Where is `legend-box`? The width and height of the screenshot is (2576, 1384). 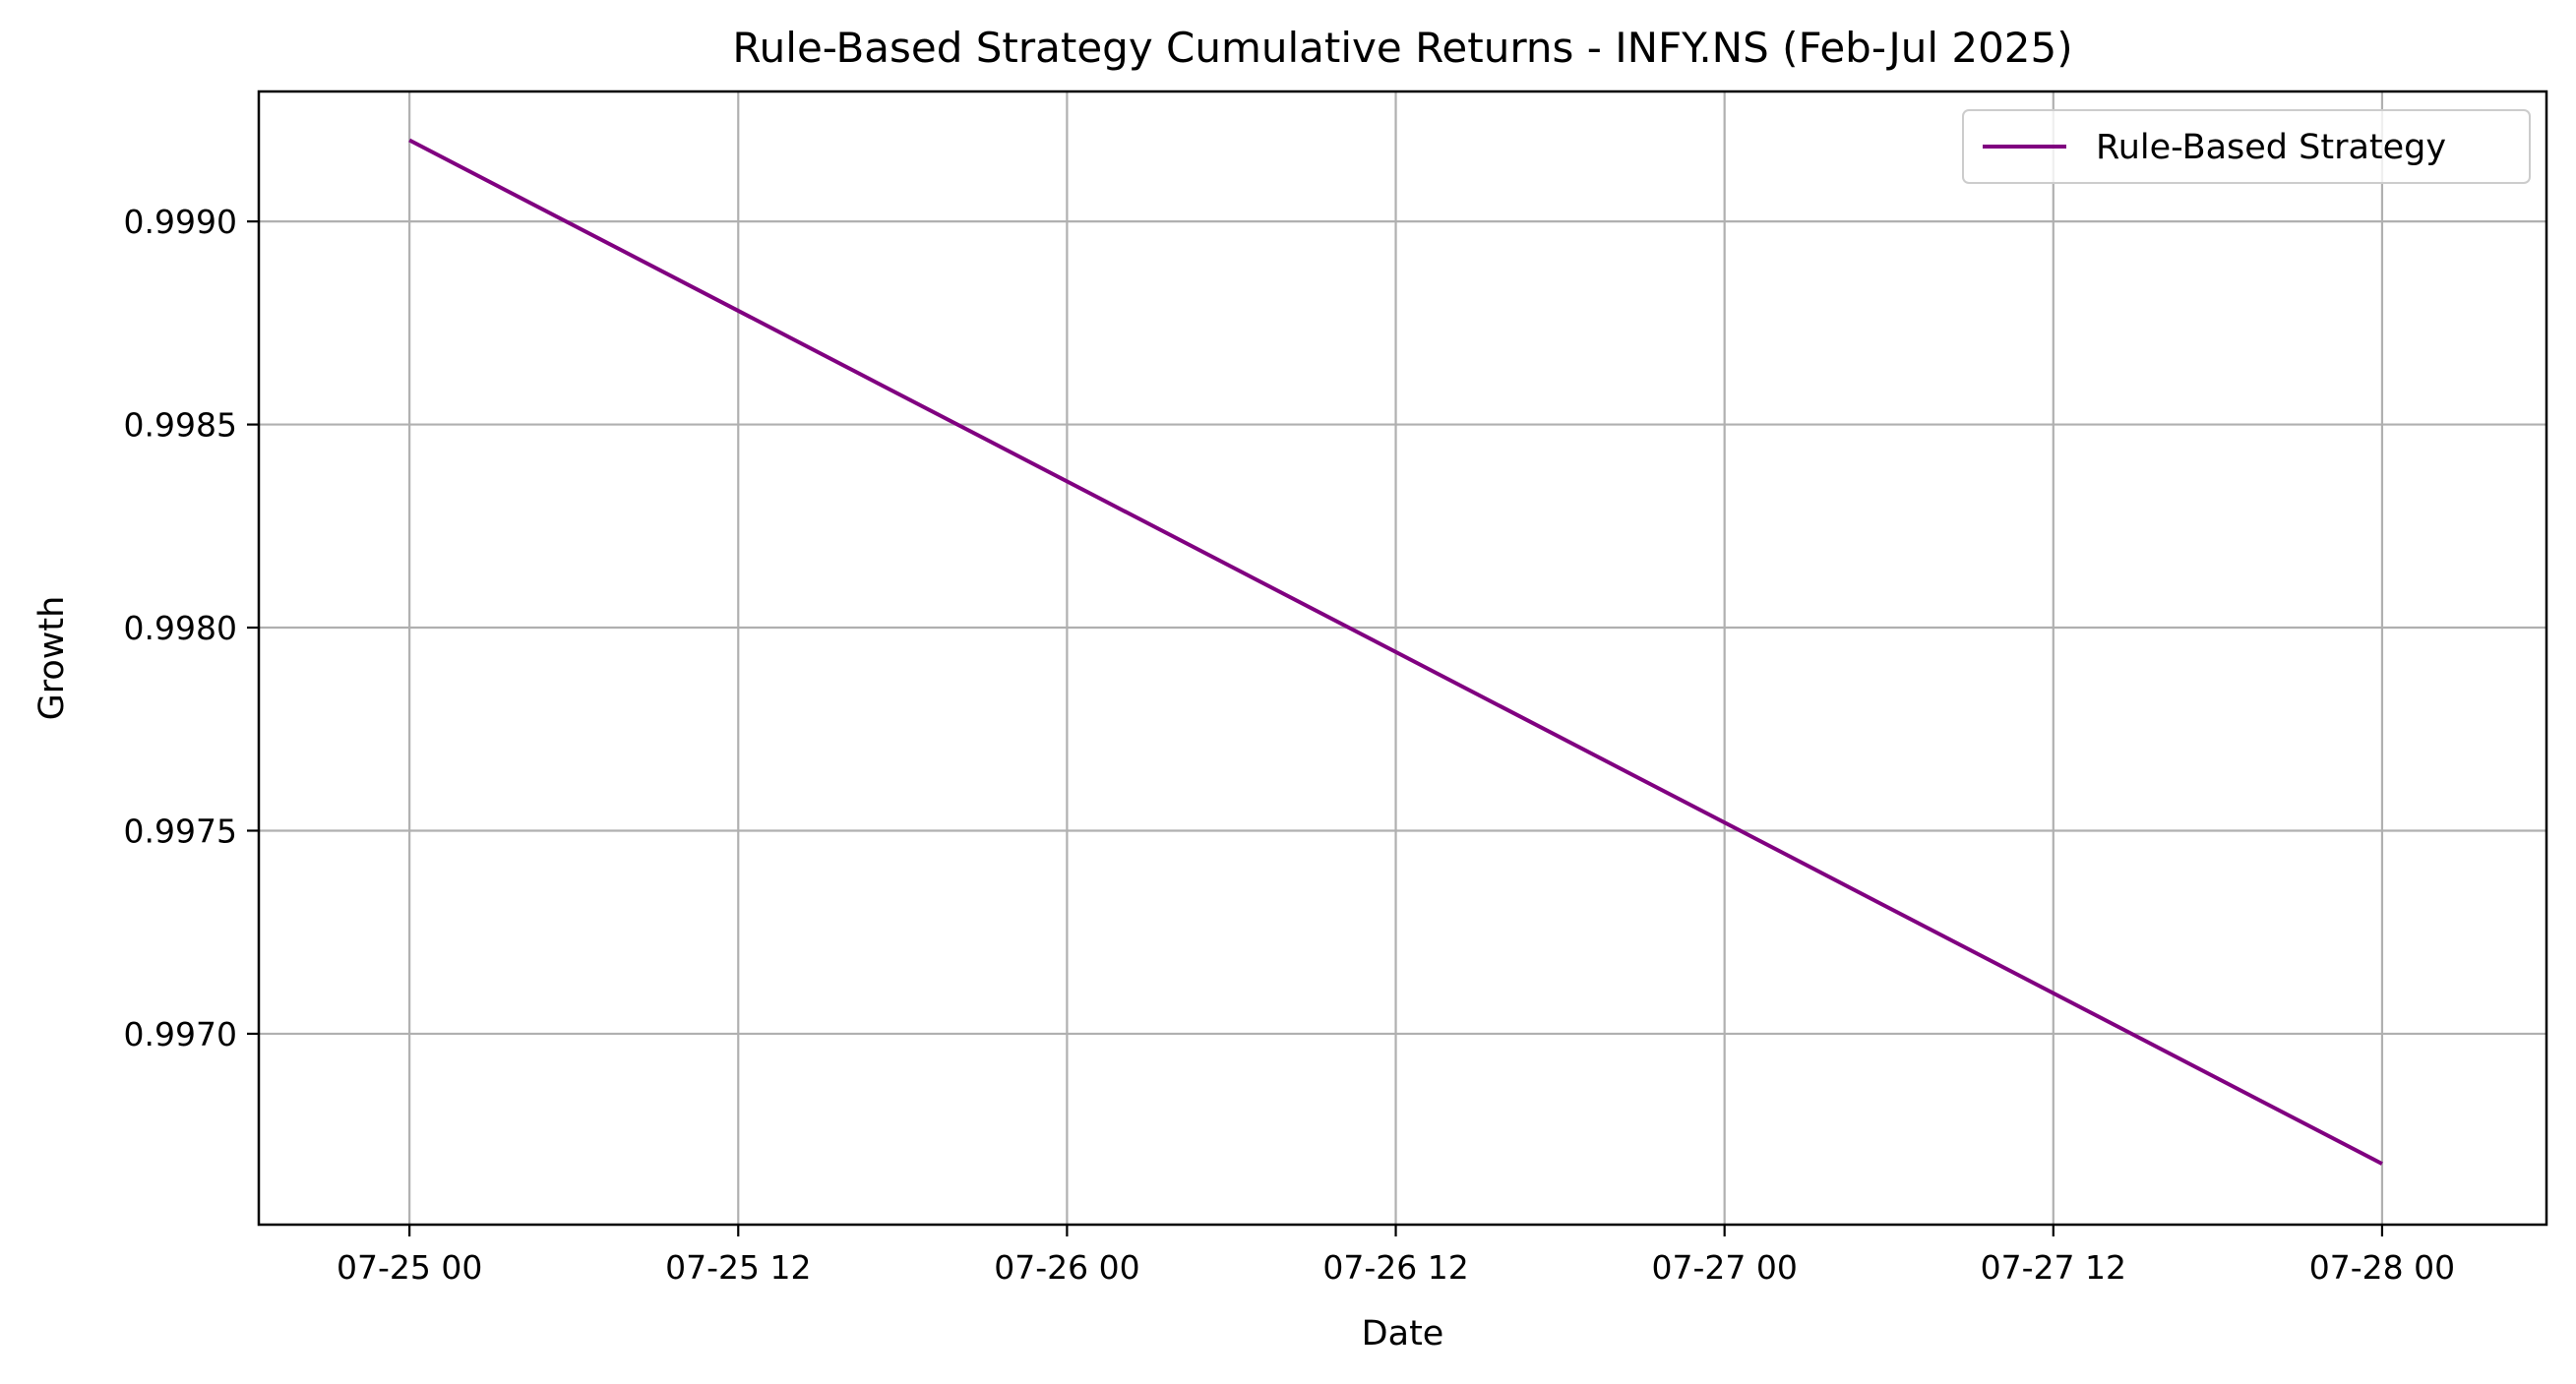
legend-box is located at coordinates (2247, 146).